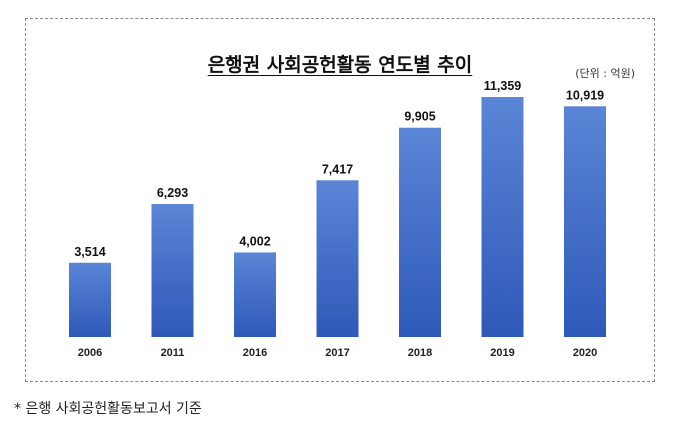 The height and width of the screenshot is (434, 680). What do you see at coordinates (502, 353) in the screenshot?
I see `x-tick-2019: 2019` at bounding box center [502, 353].